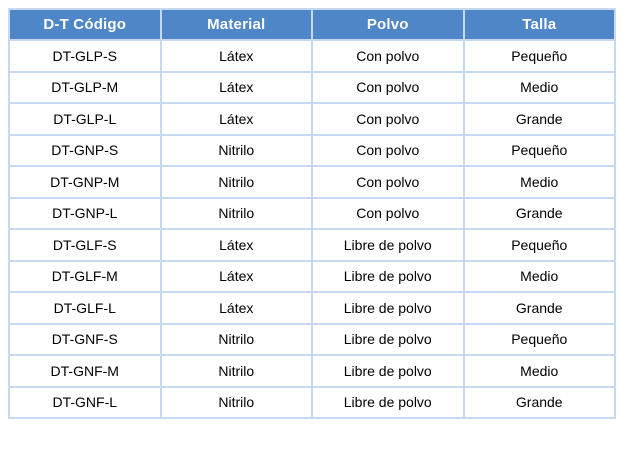  I want to click on table-cell: DT-GNF-L, so click(85, 402).